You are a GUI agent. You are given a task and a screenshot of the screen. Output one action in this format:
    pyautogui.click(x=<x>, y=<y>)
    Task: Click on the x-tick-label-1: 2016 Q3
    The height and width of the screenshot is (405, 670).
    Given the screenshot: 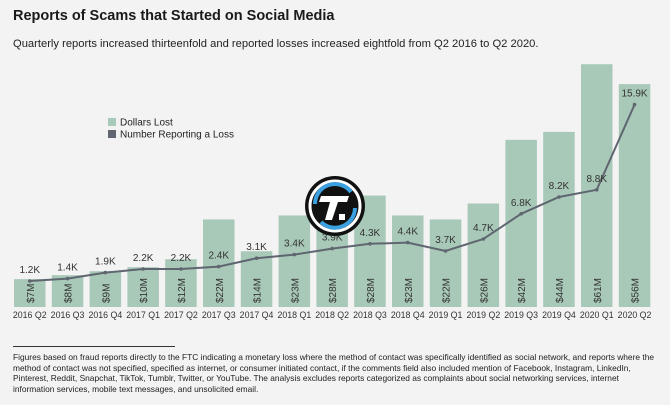 What is the action you would take?
    pyautogui.click(x=68, y=315)
    